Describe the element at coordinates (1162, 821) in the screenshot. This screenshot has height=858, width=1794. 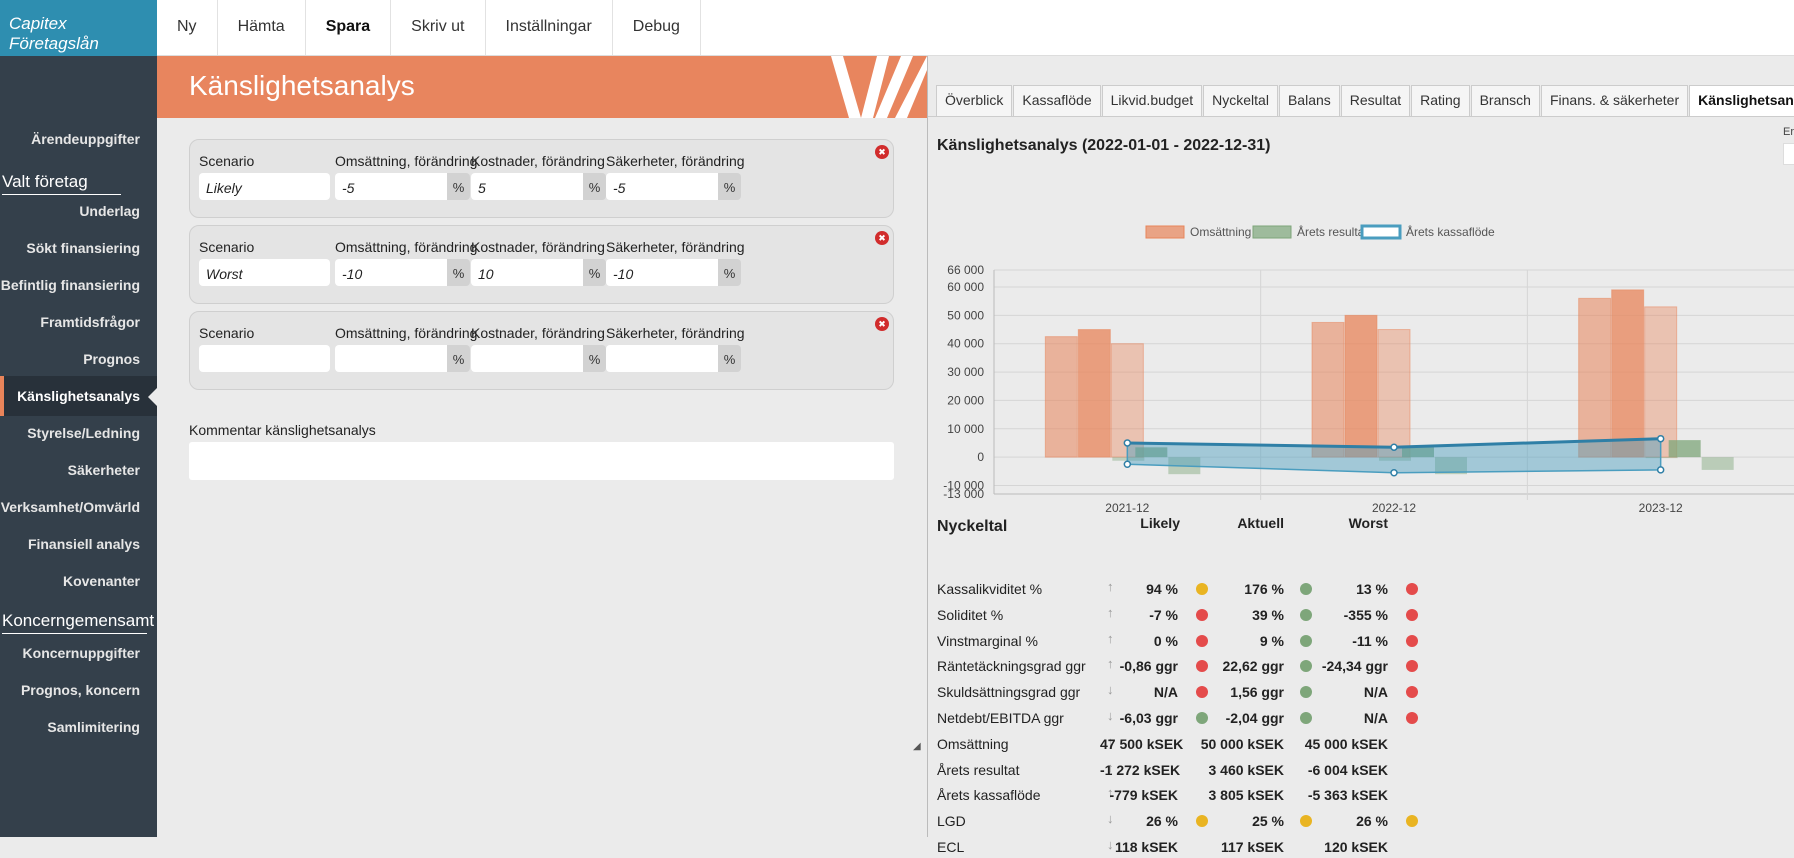
I see `kpi-value: 26 %` at that location.